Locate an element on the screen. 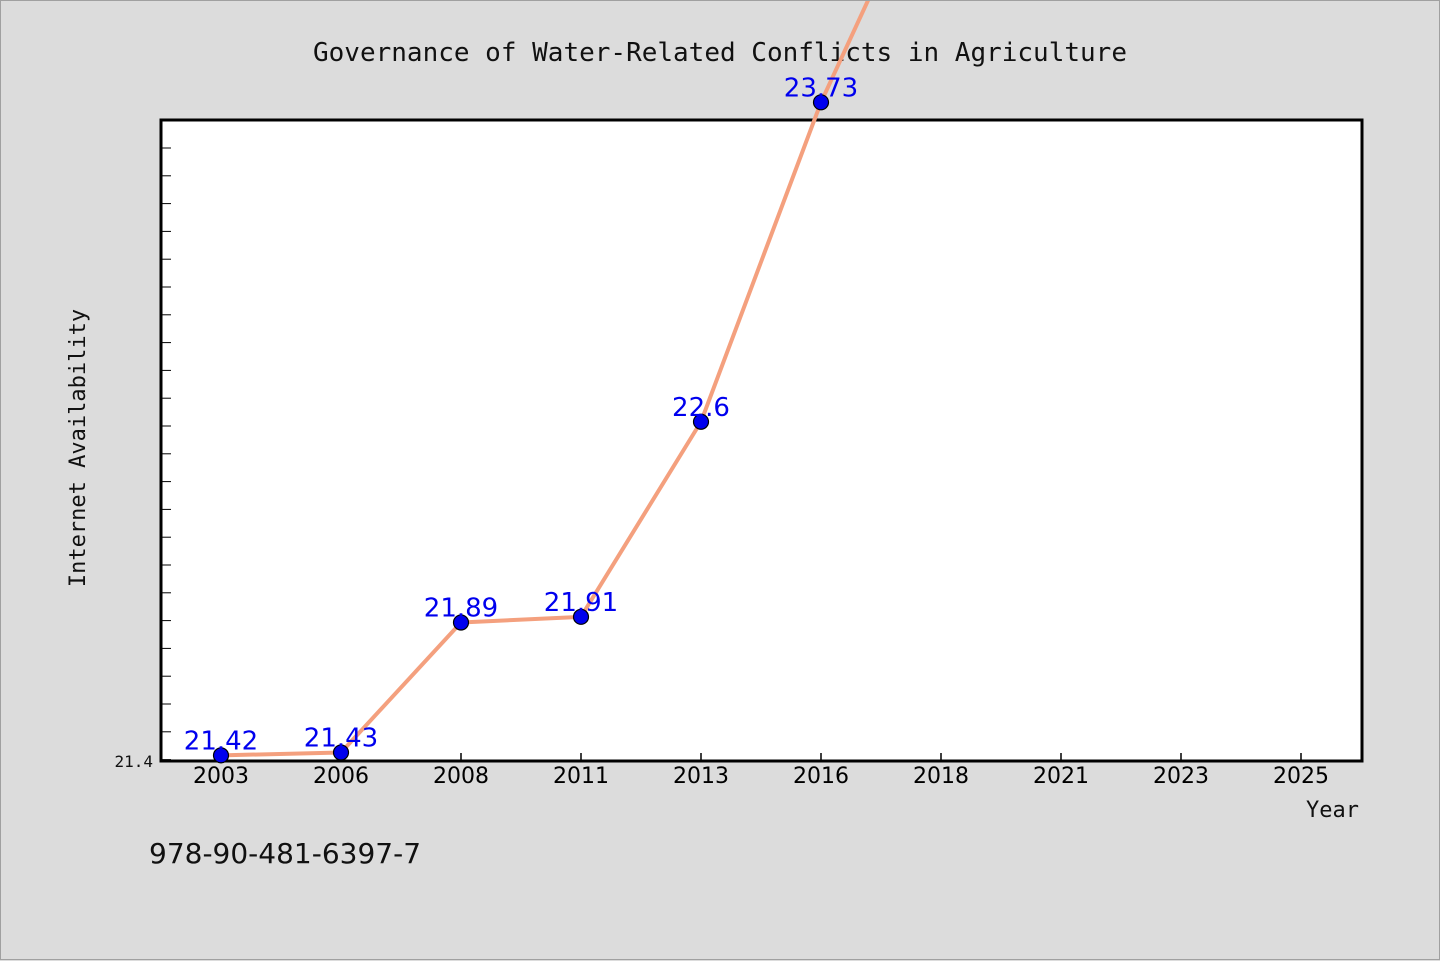  data-label: 21.91 is located at coordinates (581, 603).